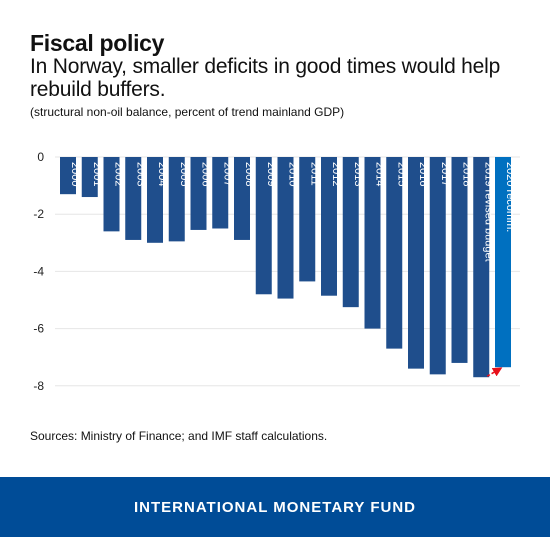 The height and width of the screenshot is (537, 550). What do you see at coordinates (494, 372) in the screenshot?
I see `annotation-arrow` at bounding box center [494, 372].